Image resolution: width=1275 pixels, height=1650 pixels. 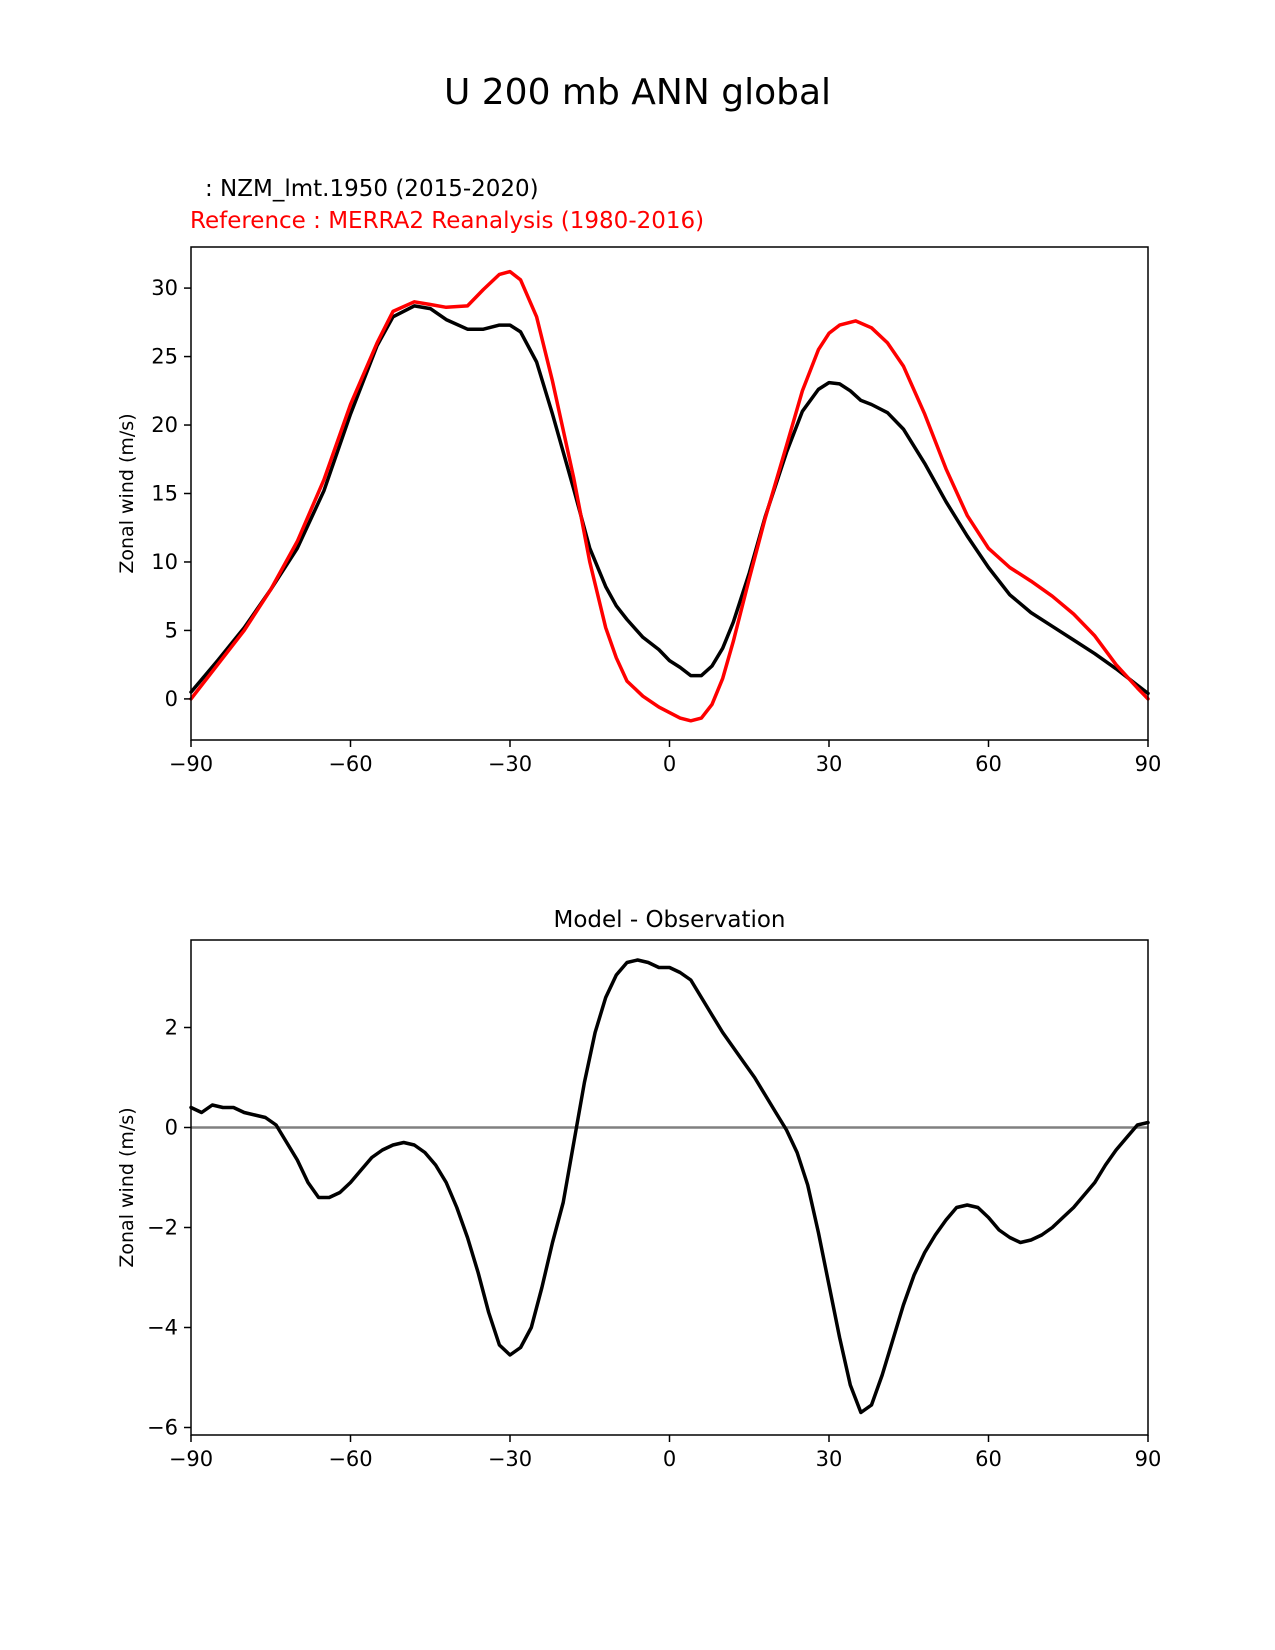 I want to click on y-tick-label: 25, so click(x=164, y=357).